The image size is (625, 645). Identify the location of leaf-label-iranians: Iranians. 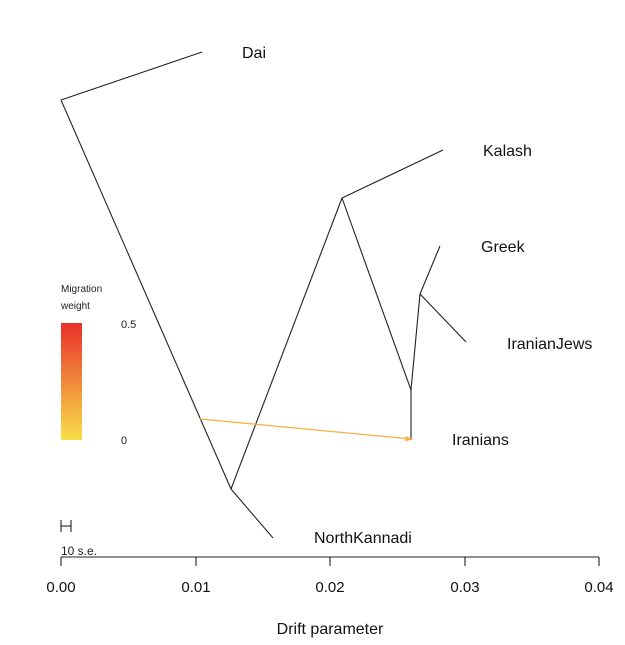
(480, 440).